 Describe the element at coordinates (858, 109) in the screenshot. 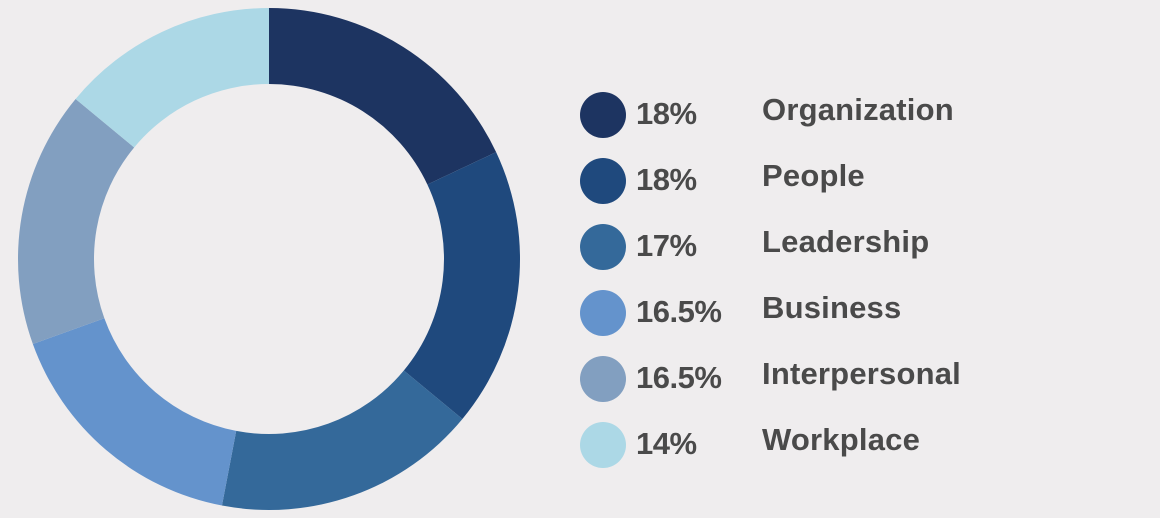

I see `legend-label: Organization` at that location.